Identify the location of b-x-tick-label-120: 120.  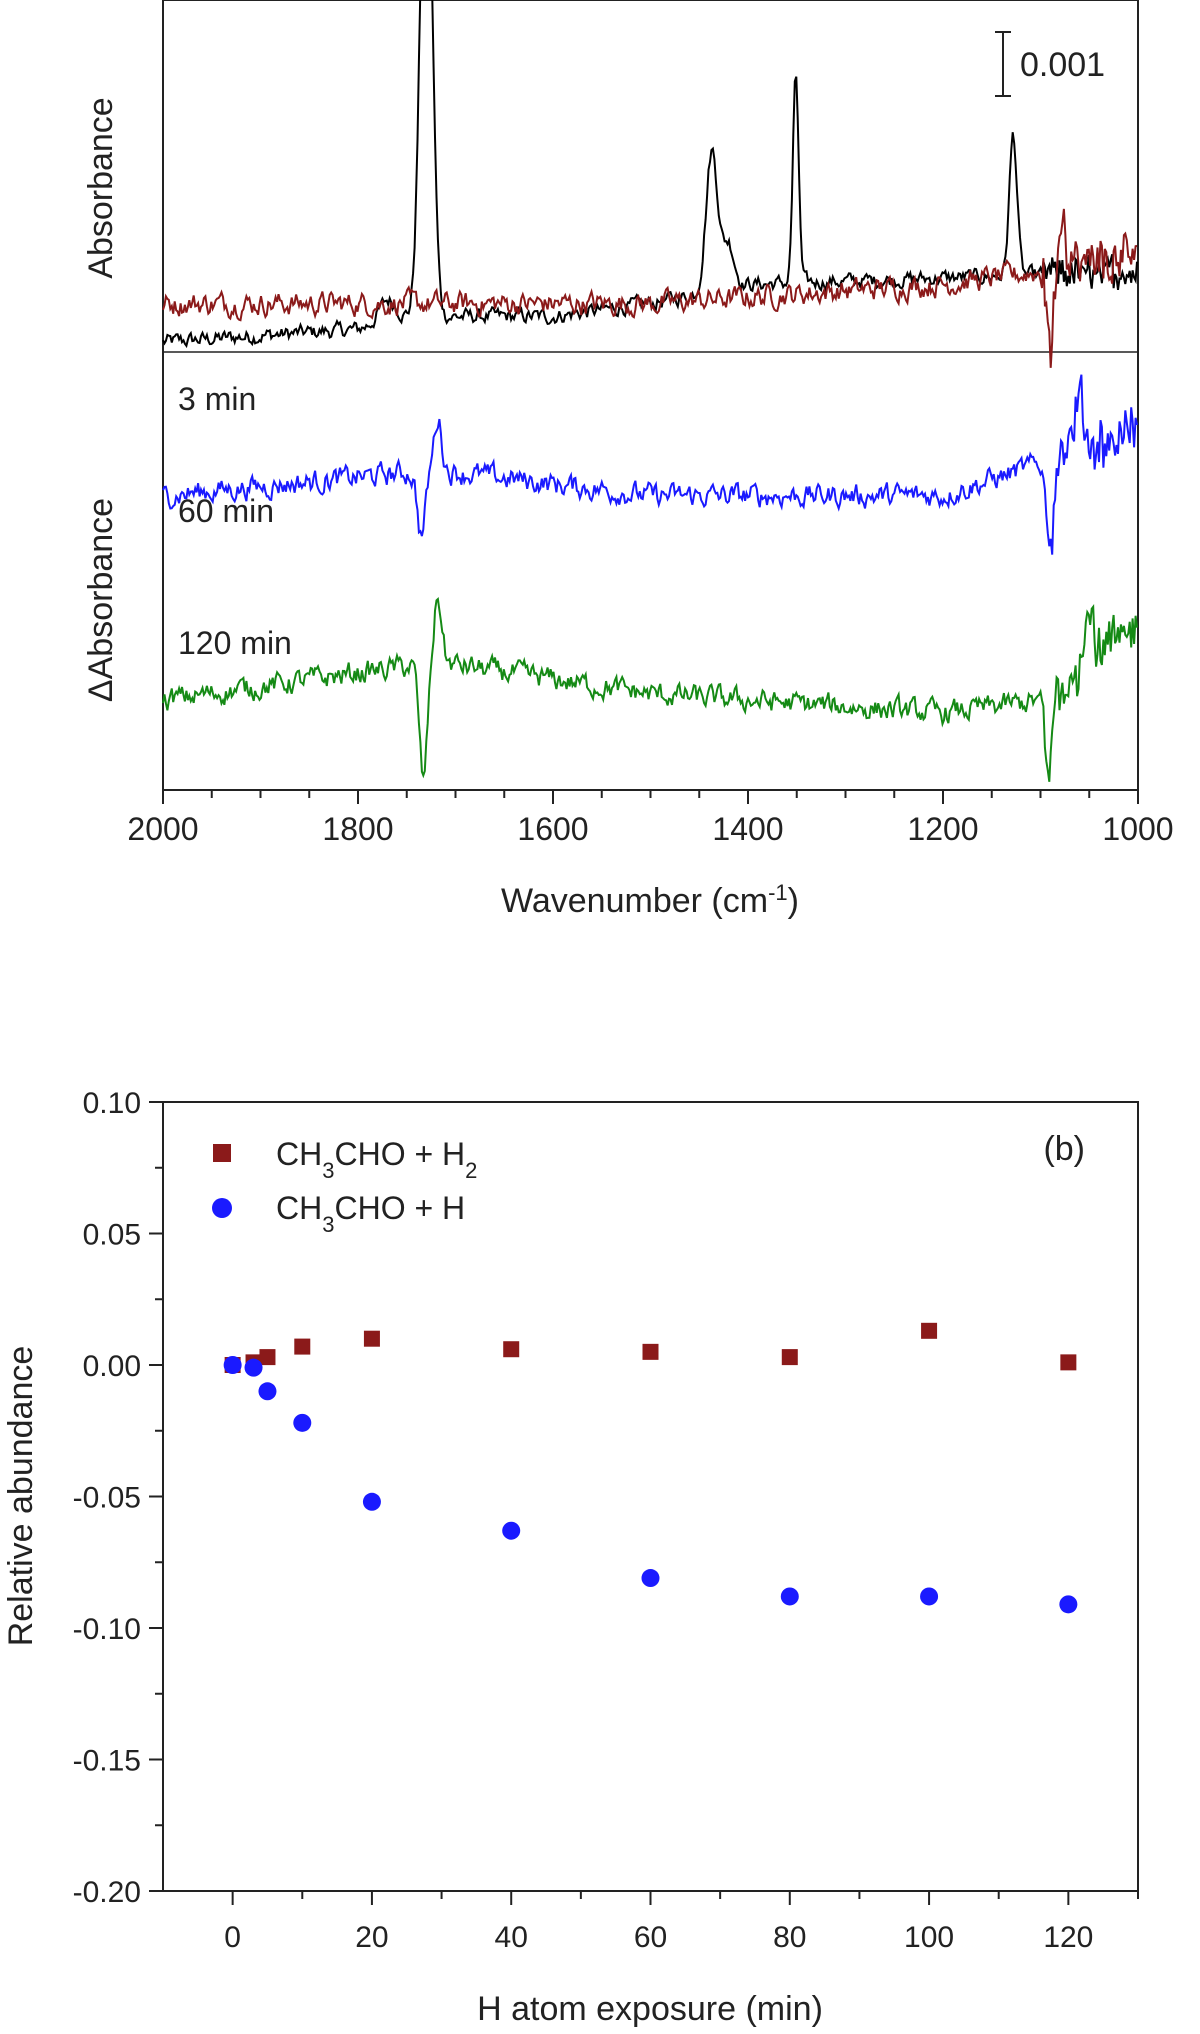
(1068, 1937).